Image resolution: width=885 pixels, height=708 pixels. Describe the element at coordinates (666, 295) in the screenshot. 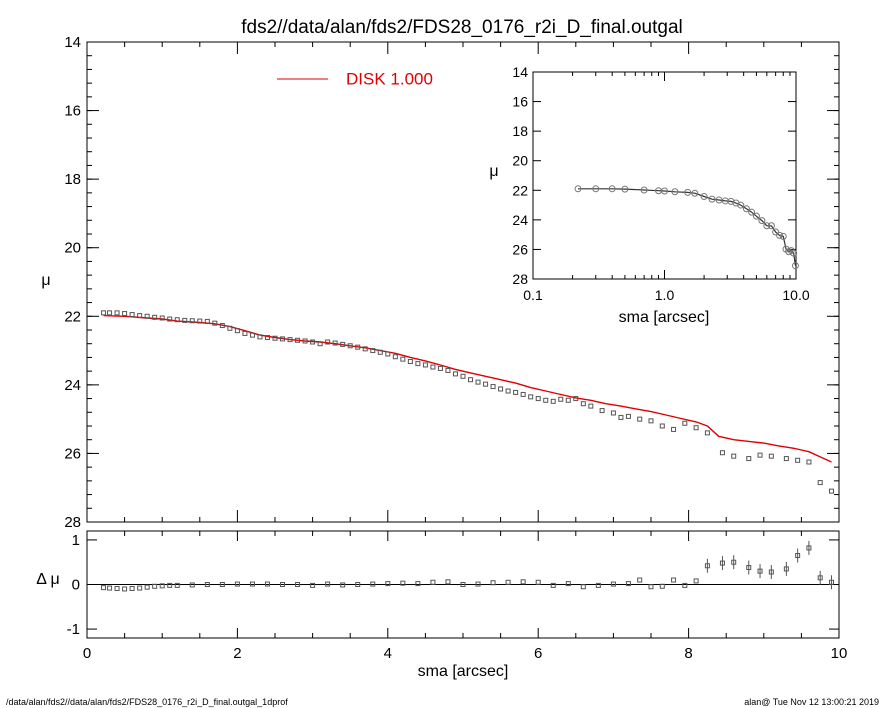

I see `inset-x-tick-labels: 0.1 1.0 10.0` at that location.